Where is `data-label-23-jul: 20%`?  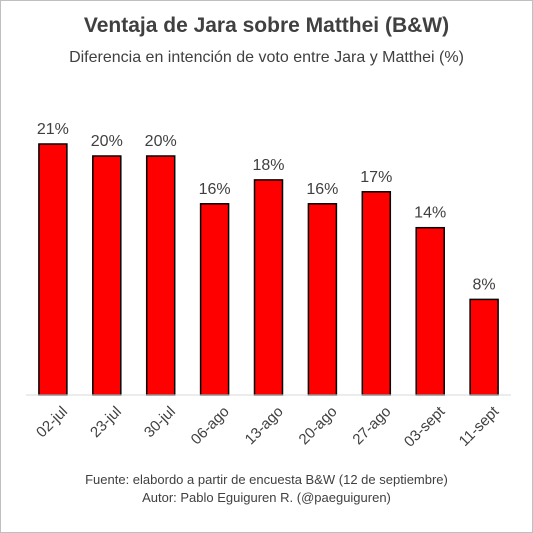
data-label-23-jul: 20% is located at coordinates (107, 141).